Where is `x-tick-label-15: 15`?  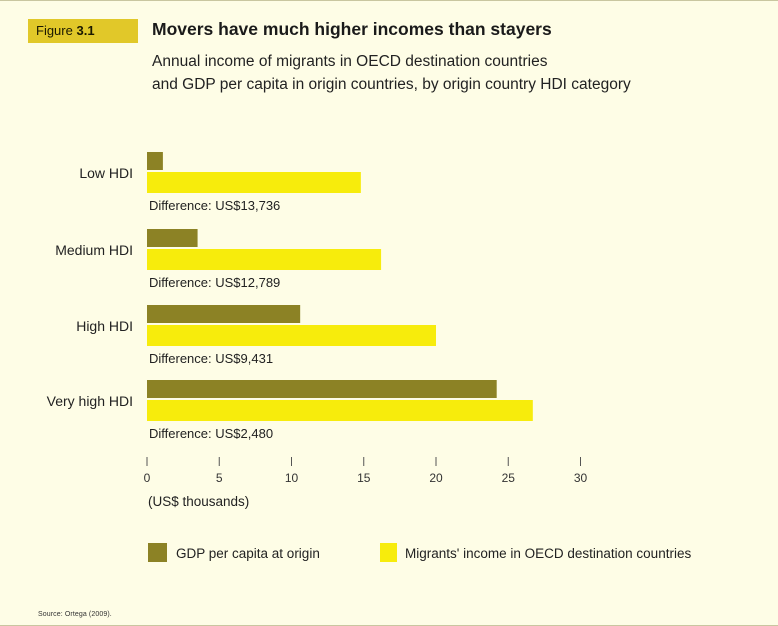 x-tick-label-15: 15 is located at coordinates (364, 478).